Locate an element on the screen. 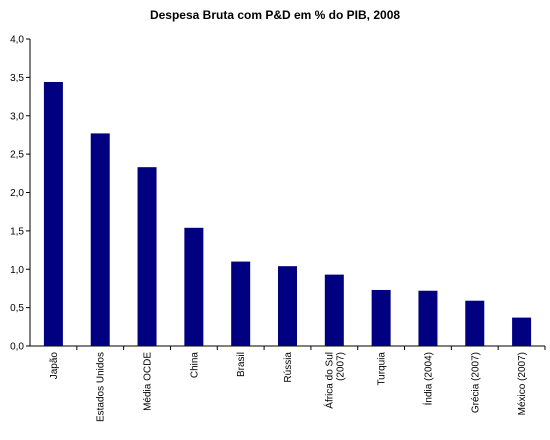 The height and width of the screenshot is (440, 550). y-tick-label: 2,5 is located at coordinates (17, 155).